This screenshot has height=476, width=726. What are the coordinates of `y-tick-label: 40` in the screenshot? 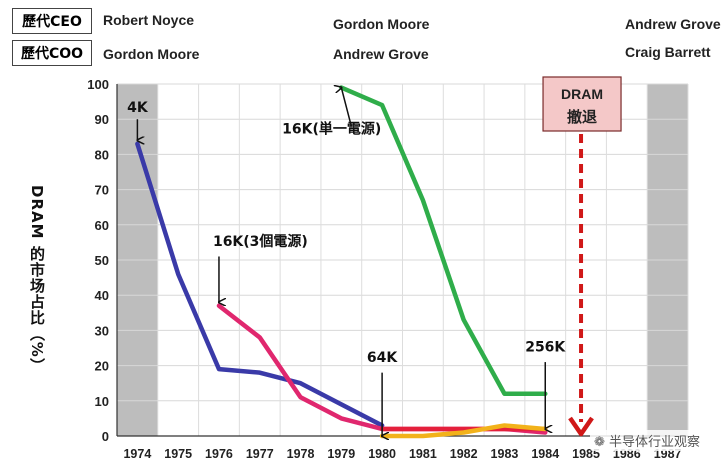 It's located at (102, 295).